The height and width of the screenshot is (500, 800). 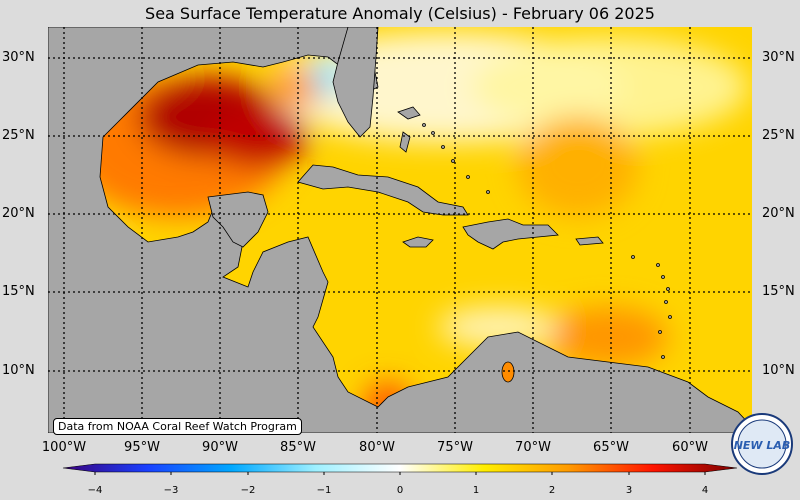 What do you see at coordinates (377, 447) in the screenshot?
I see `lon-label-80w: 80°W` at bounding box center [377, 447].